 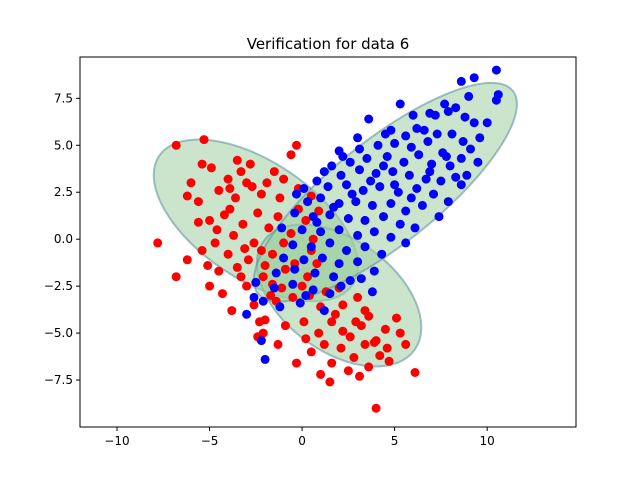 What do you see at coordinates (63, 192) in the screenshot?
I see `y-tick-label: 2.5` at bounding box center [63, 192].